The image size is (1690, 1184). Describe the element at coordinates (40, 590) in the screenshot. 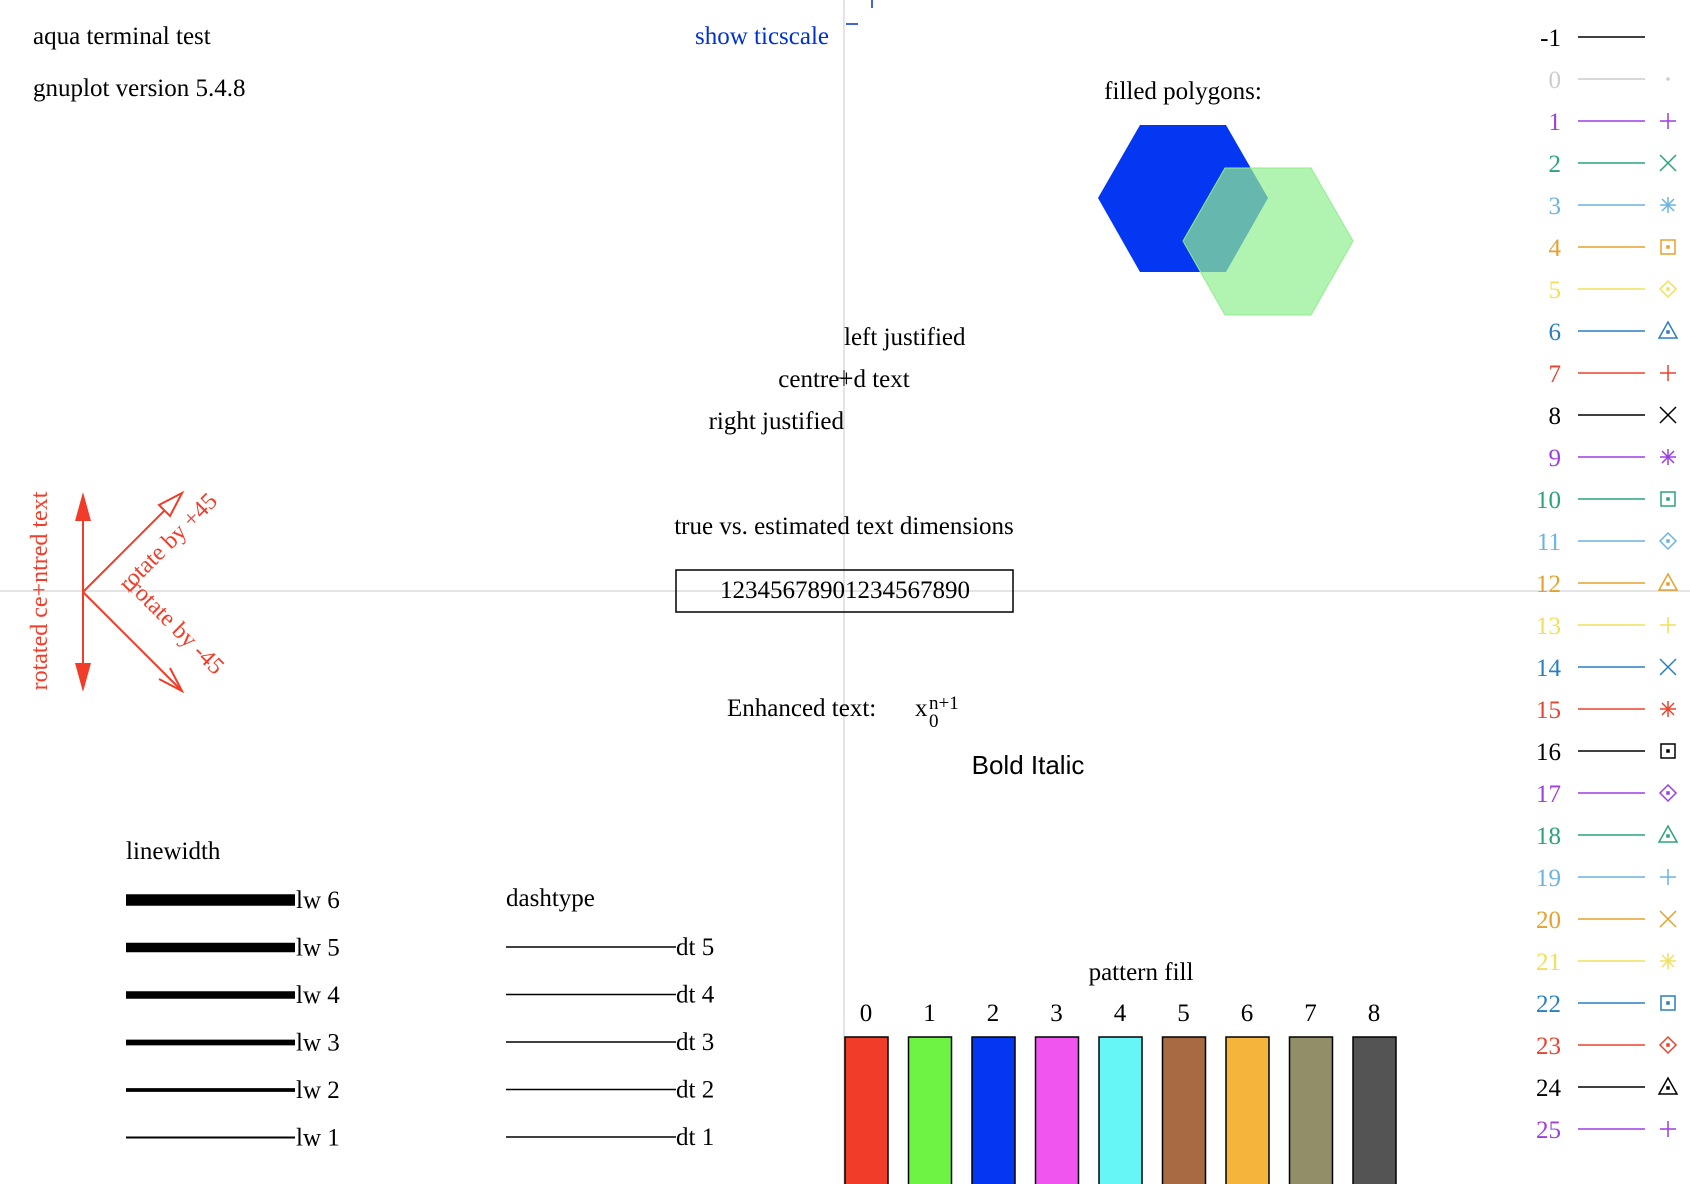

I see `rotated-vertical-text: rotated ce+ntred text` at that location.